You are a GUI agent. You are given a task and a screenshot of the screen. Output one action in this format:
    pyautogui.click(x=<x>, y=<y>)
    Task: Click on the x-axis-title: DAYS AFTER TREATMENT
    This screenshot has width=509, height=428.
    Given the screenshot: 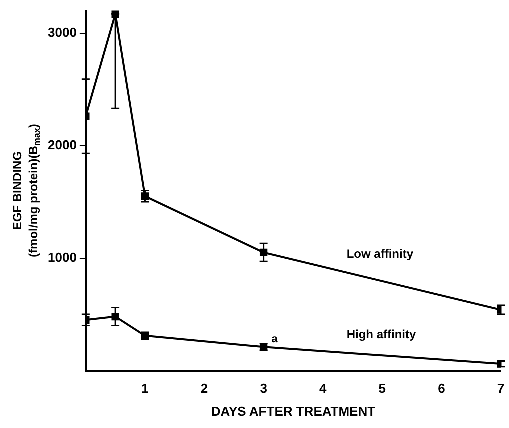 What is the action you would take?
    pyautogui.click(x=293, y=411)
    